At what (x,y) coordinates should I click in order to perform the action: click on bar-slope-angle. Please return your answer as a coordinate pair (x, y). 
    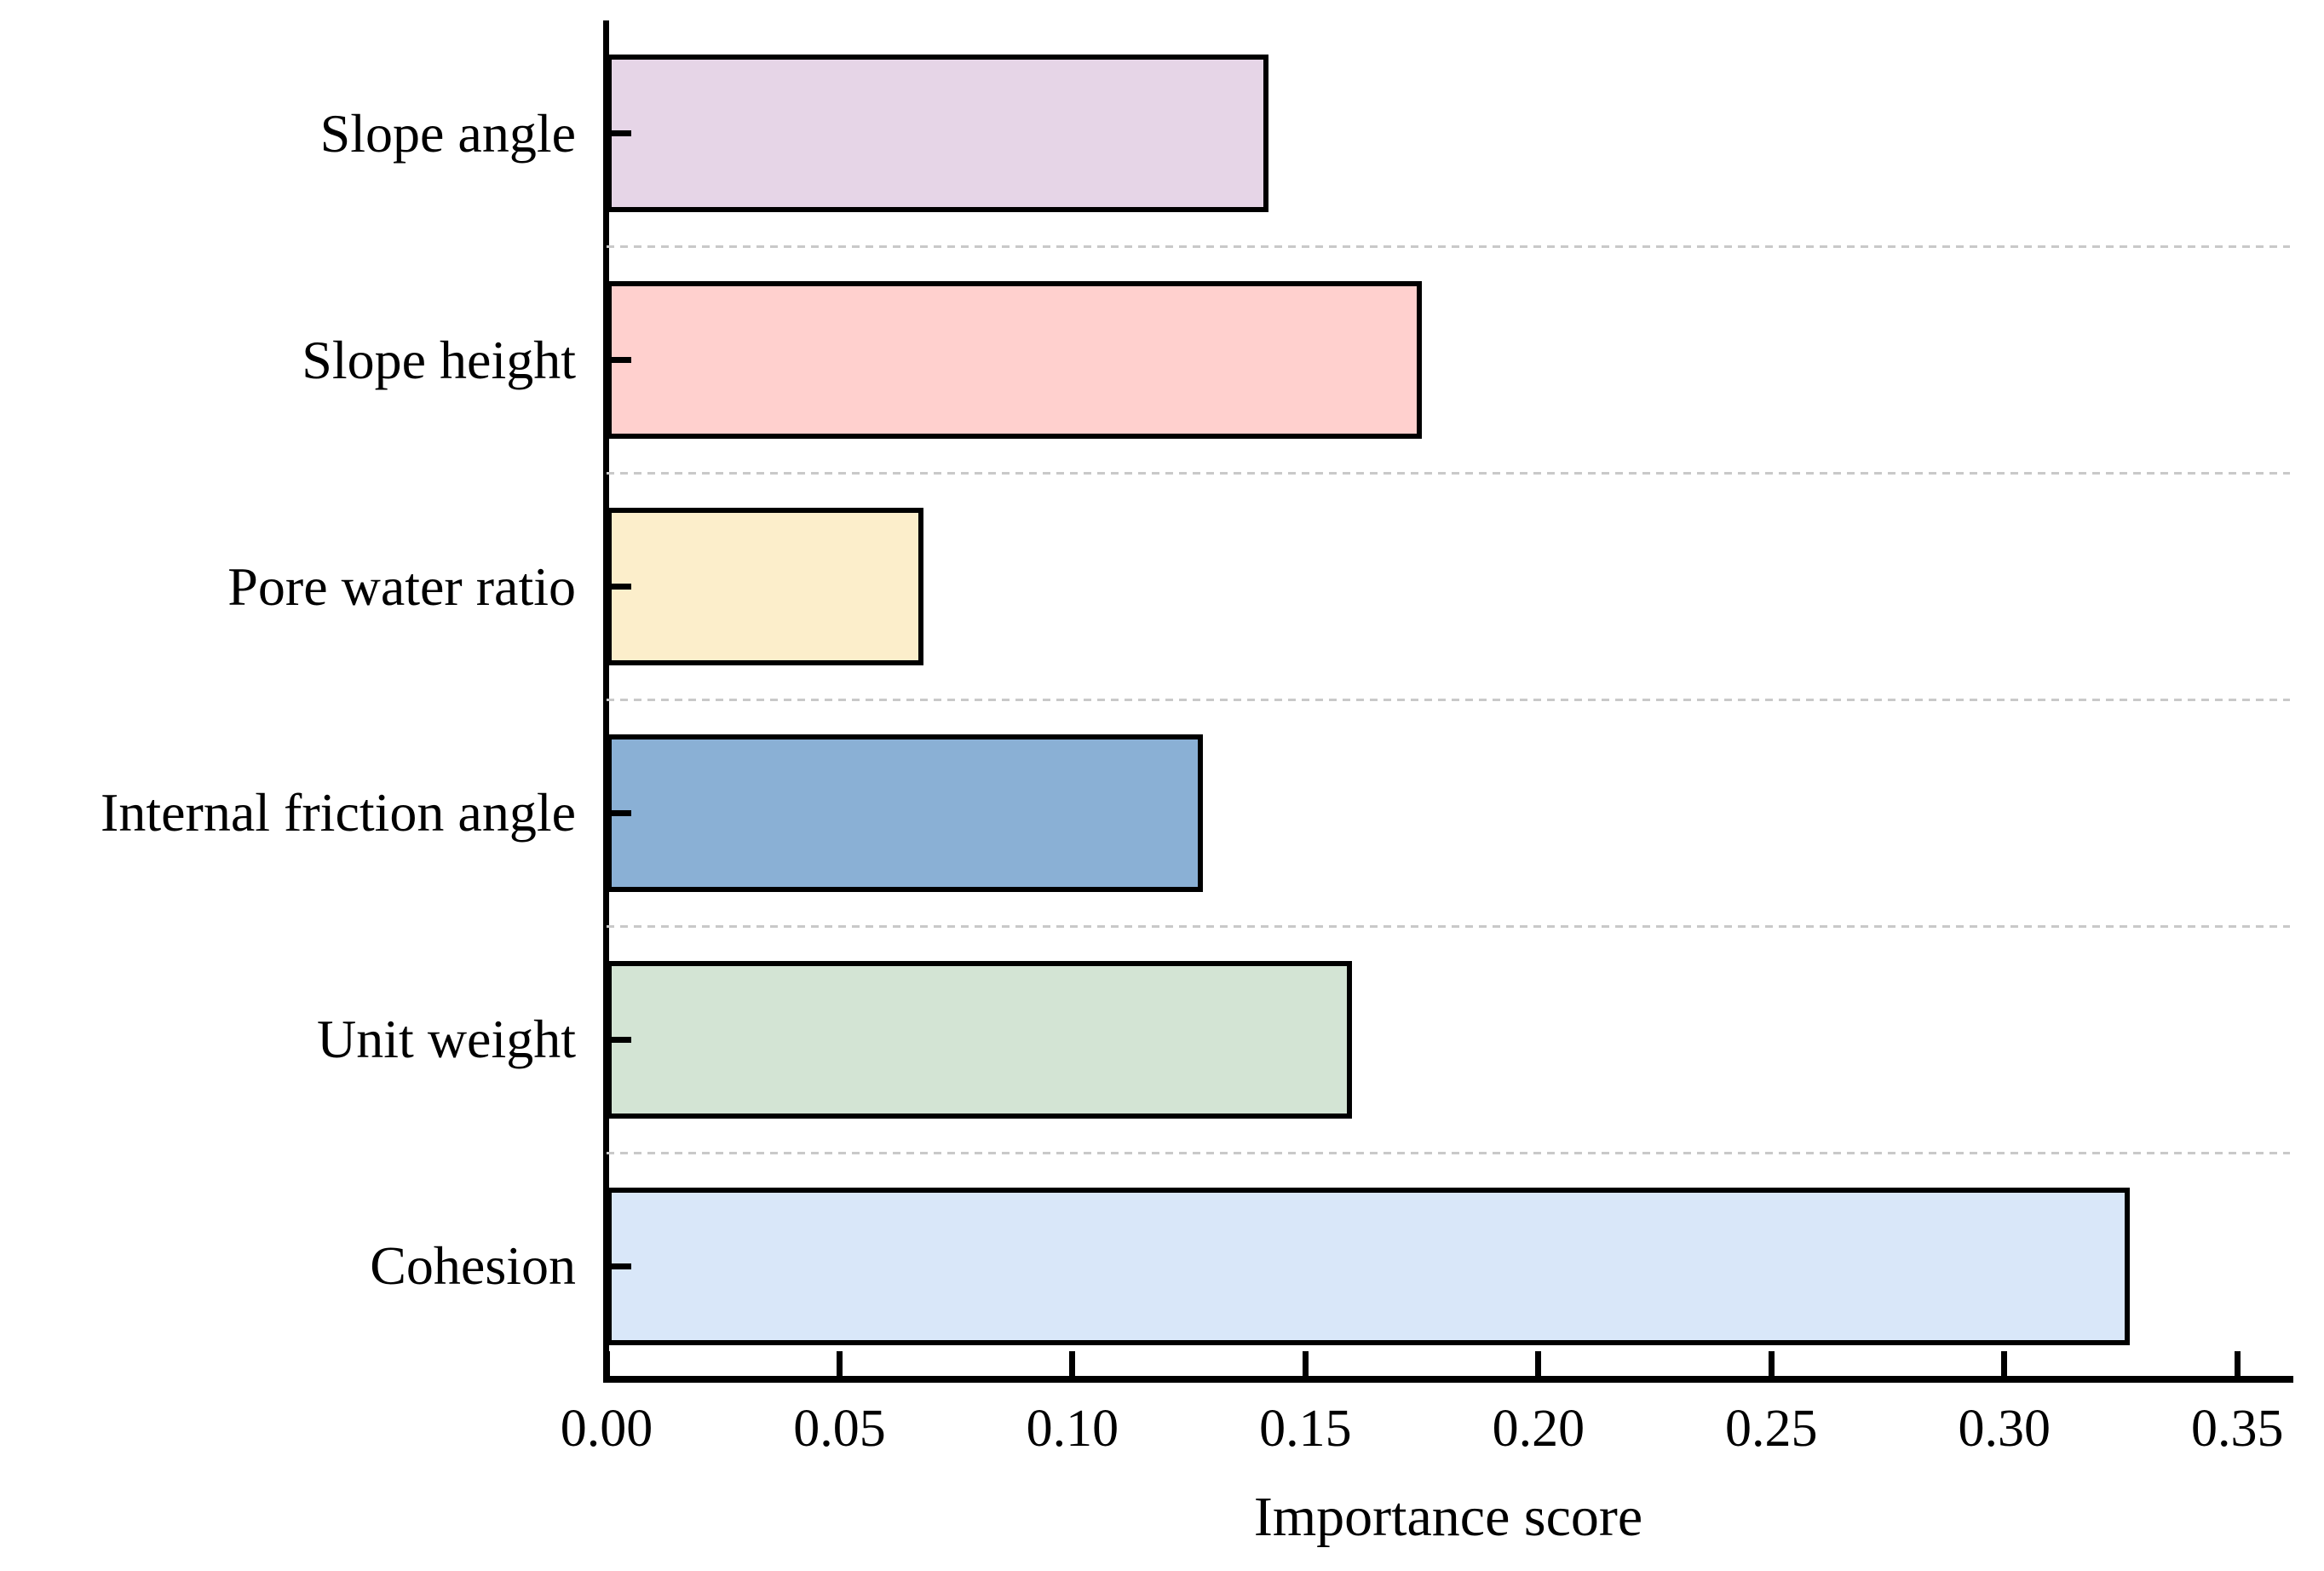
    Looking at the image, I should click on (937, 134).